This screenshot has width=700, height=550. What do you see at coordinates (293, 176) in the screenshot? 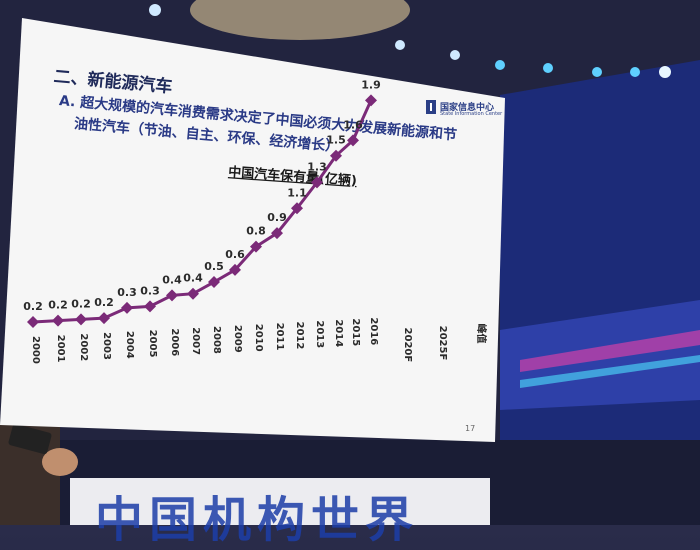
I see `chart-title: 中国汽车保有量(亿辆)` at bounding box center [293, 176].